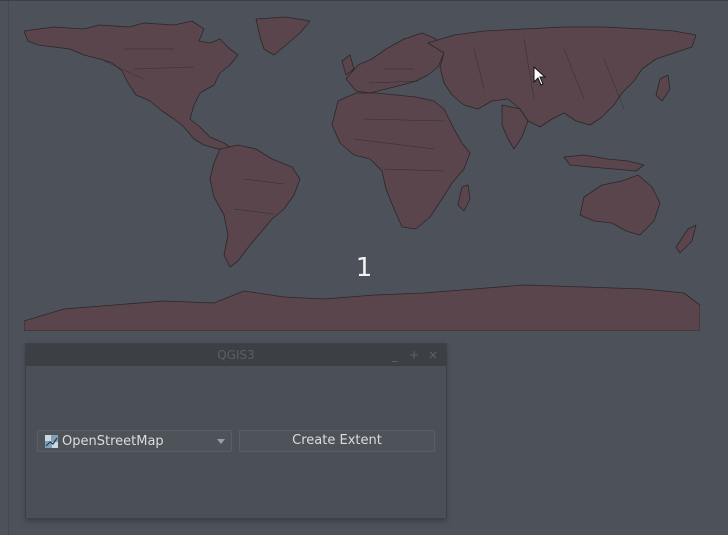 This screenshot has width=728, height=535. Describe the element at coordinates (348, 65) in the screenshot. I see `uk-shape` at that location.